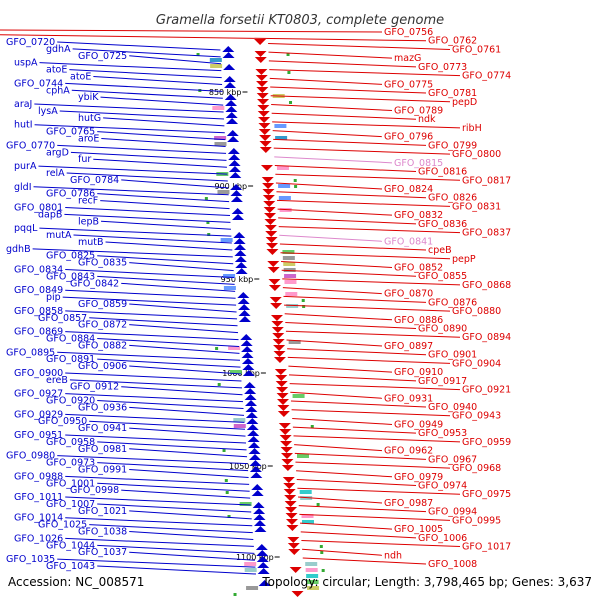 The image size is (600, 600). What do you see at coordinates (418, 320) in the screenshot?
I see `right-gene-label: GFO_0886` at bounding box center [418, 320].